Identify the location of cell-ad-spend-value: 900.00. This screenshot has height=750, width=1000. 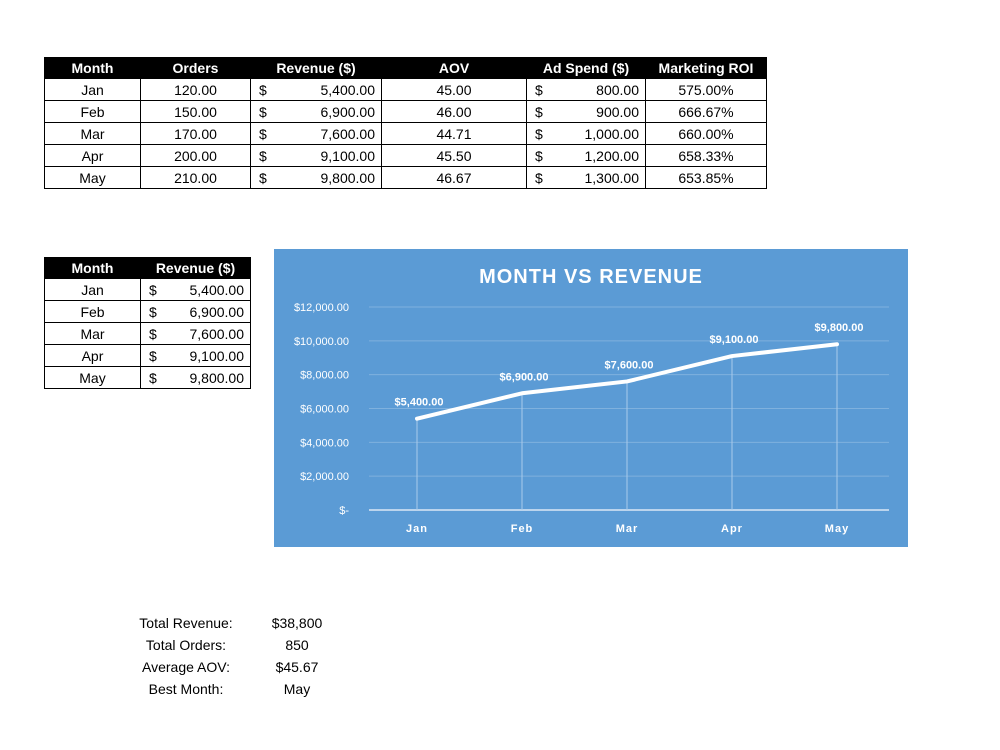
(617, 111).